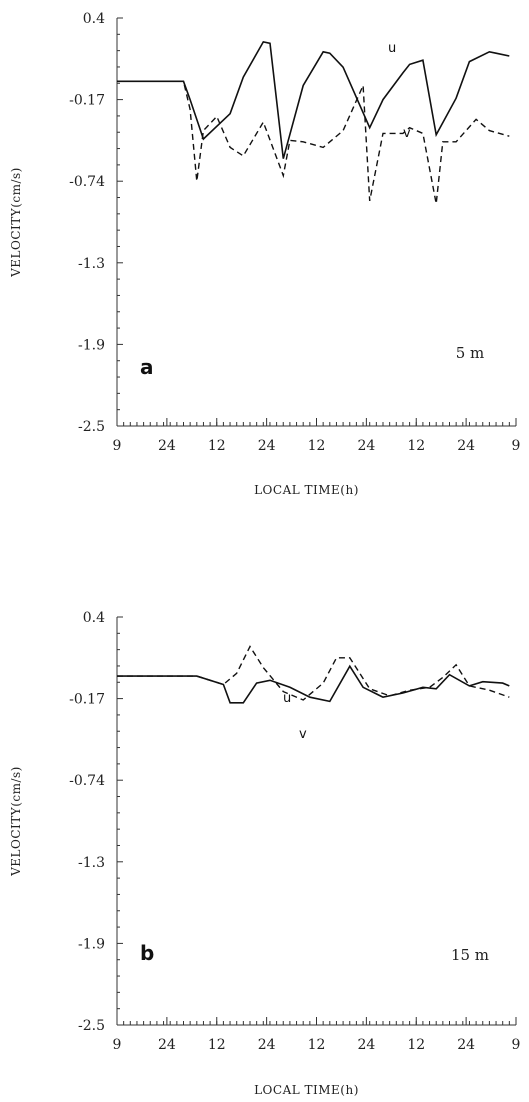 This screenshot has width=529, height=1102. Describe the element at coordinates (470, 353) in the screenshot. I see `depth-label: 5 m` at that location.